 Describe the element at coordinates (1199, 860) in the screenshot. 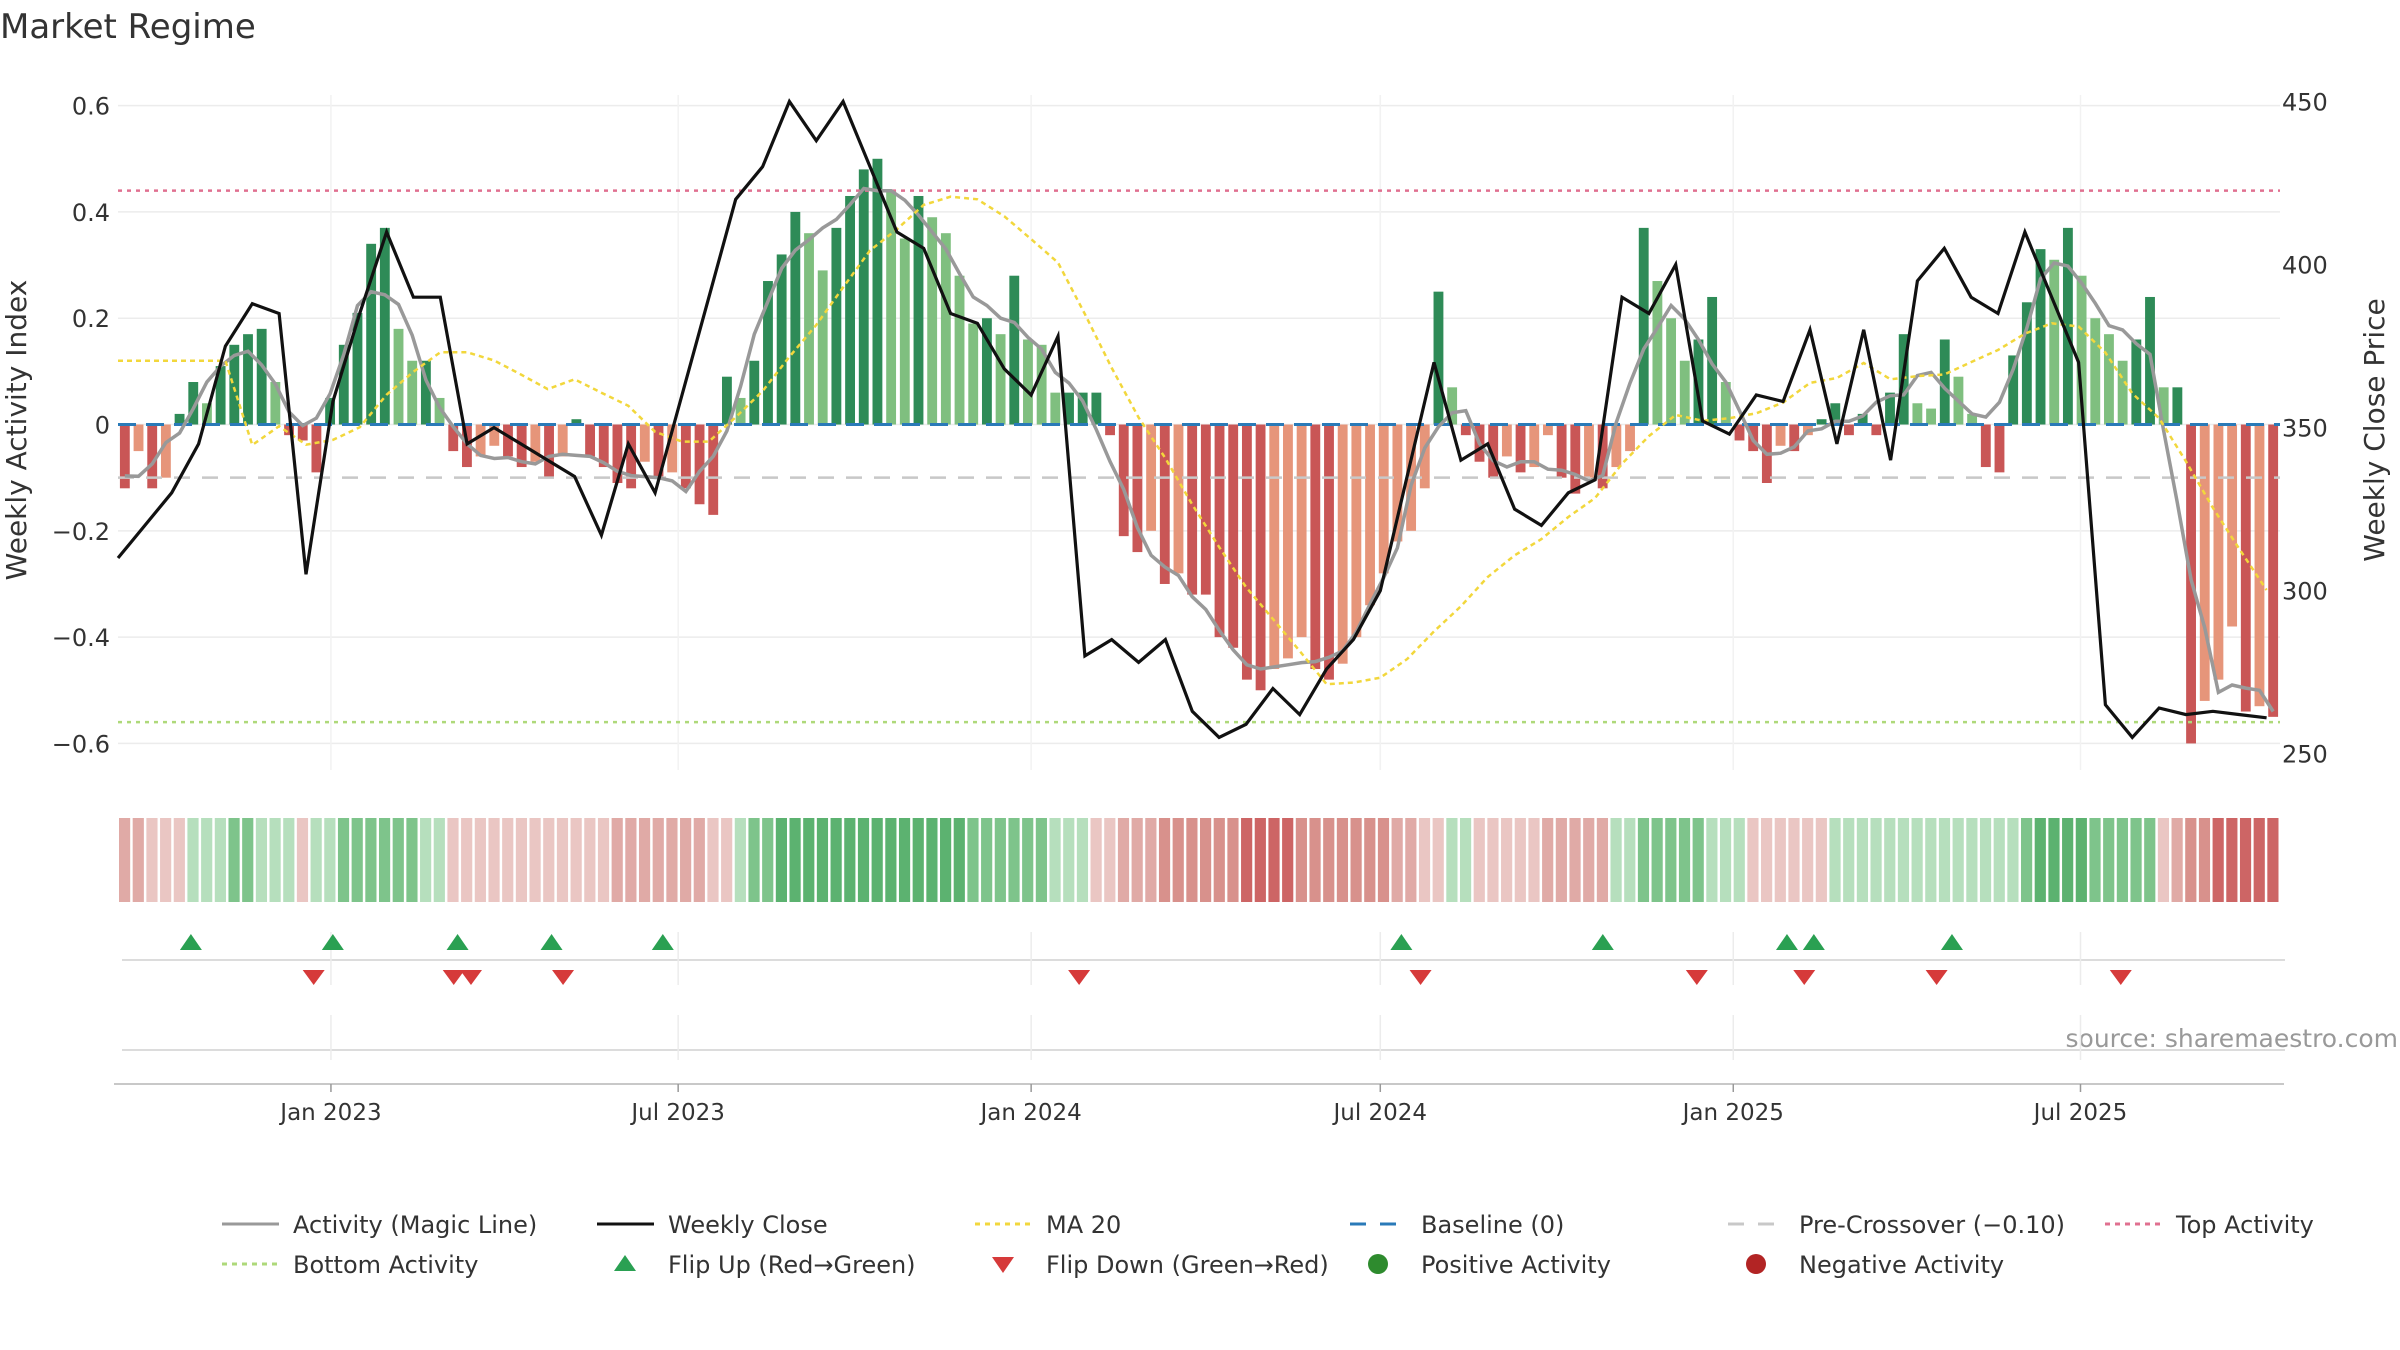

I see `regime-strip` at that location.